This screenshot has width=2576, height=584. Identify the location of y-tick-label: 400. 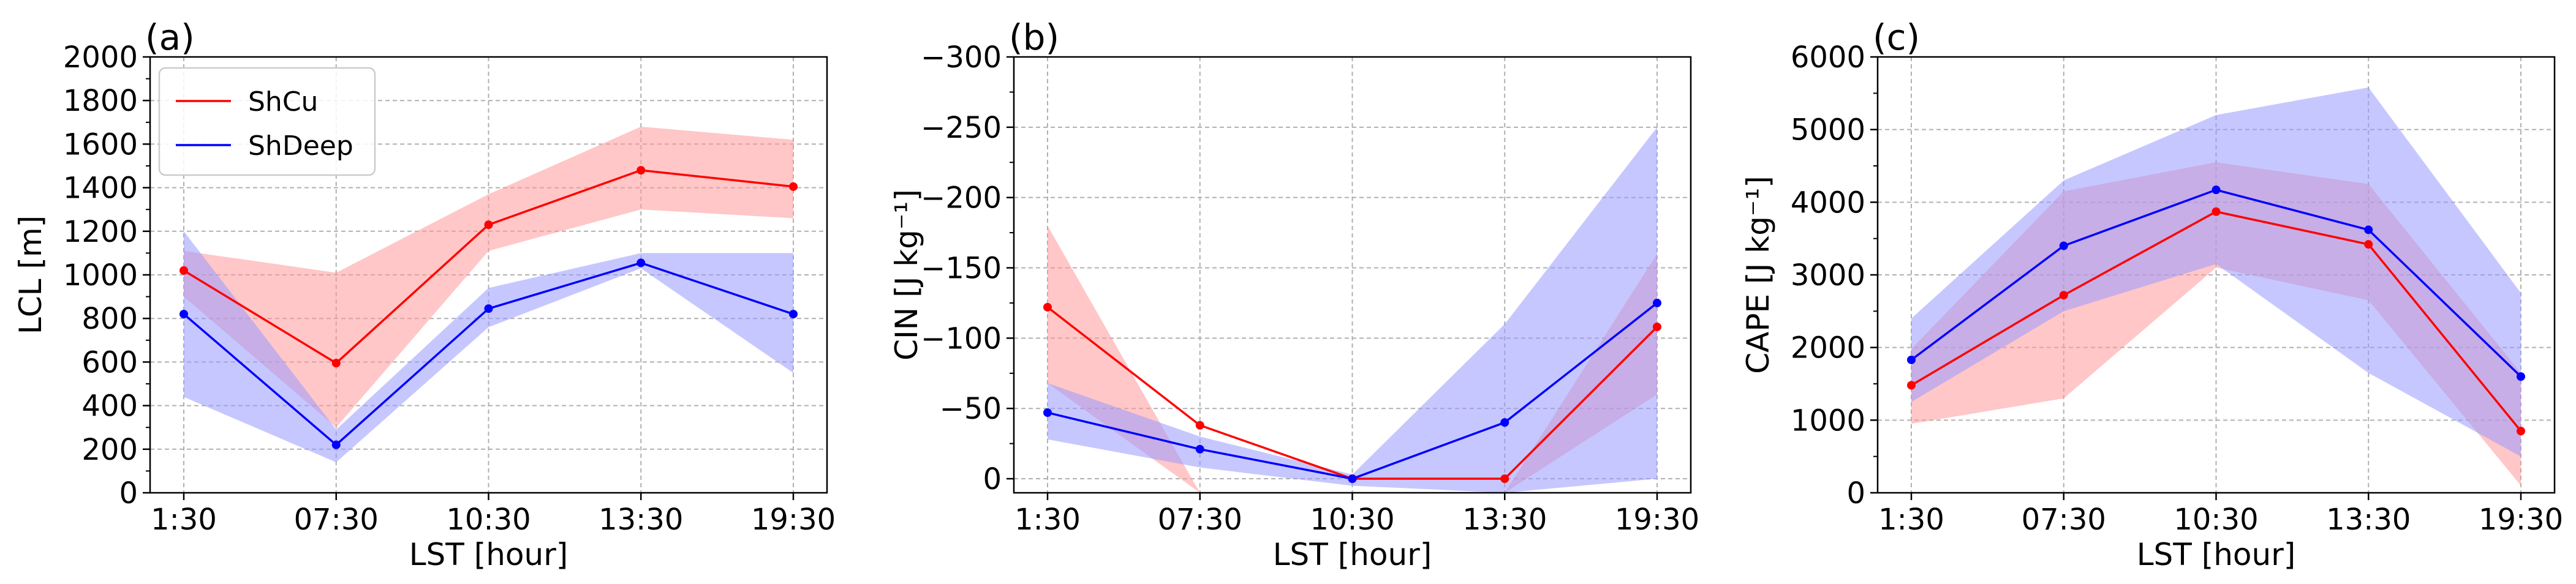
(109, 406).